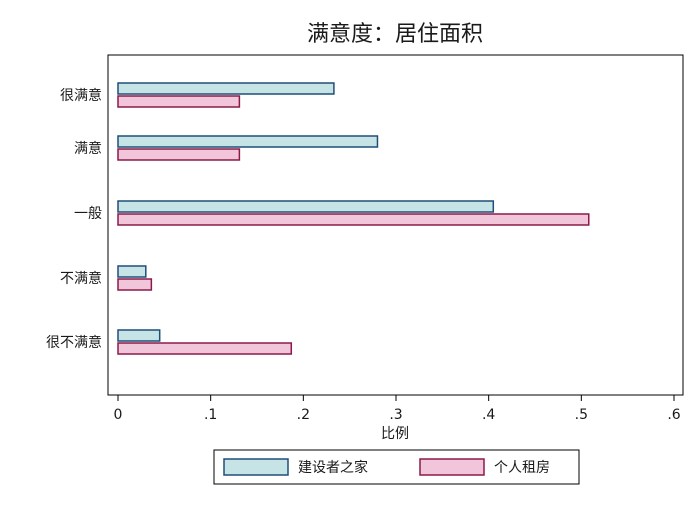 This screenshot has width=700, height=505. What do you see at coordinates (395, 415) in the screenshot?
I see `x-tick-label-3: .3` at bounding box center [395, 415].